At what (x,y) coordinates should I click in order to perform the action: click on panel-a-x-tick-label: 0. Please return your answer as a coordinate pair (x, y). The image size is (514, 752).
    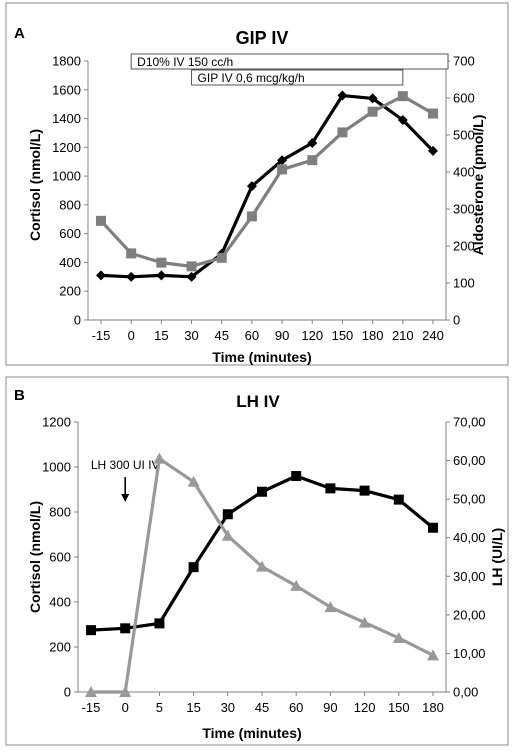
    Looking at the image, I should click on (131, 335).